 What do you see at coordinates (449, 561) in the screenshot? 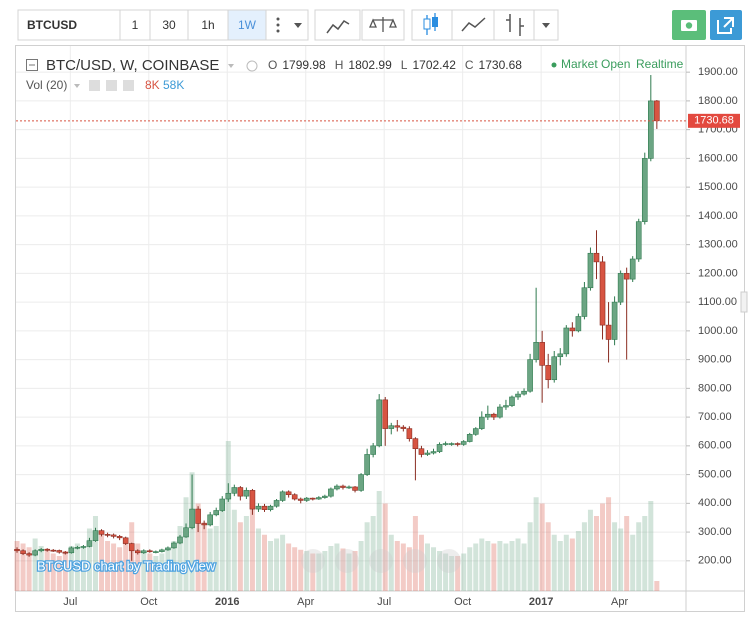
I see `scroll-right` at bounding box center [449, 561].